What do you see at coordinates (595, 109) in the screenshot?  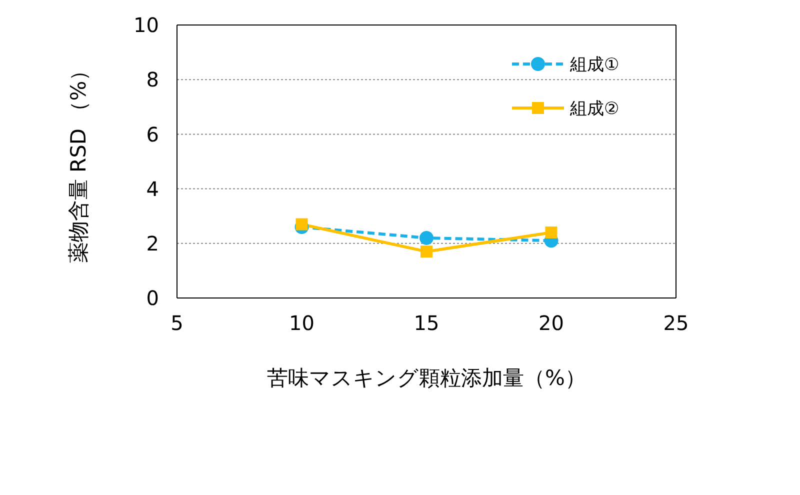 I see `legend-label: 組成②` at bounding box center [595, 109].